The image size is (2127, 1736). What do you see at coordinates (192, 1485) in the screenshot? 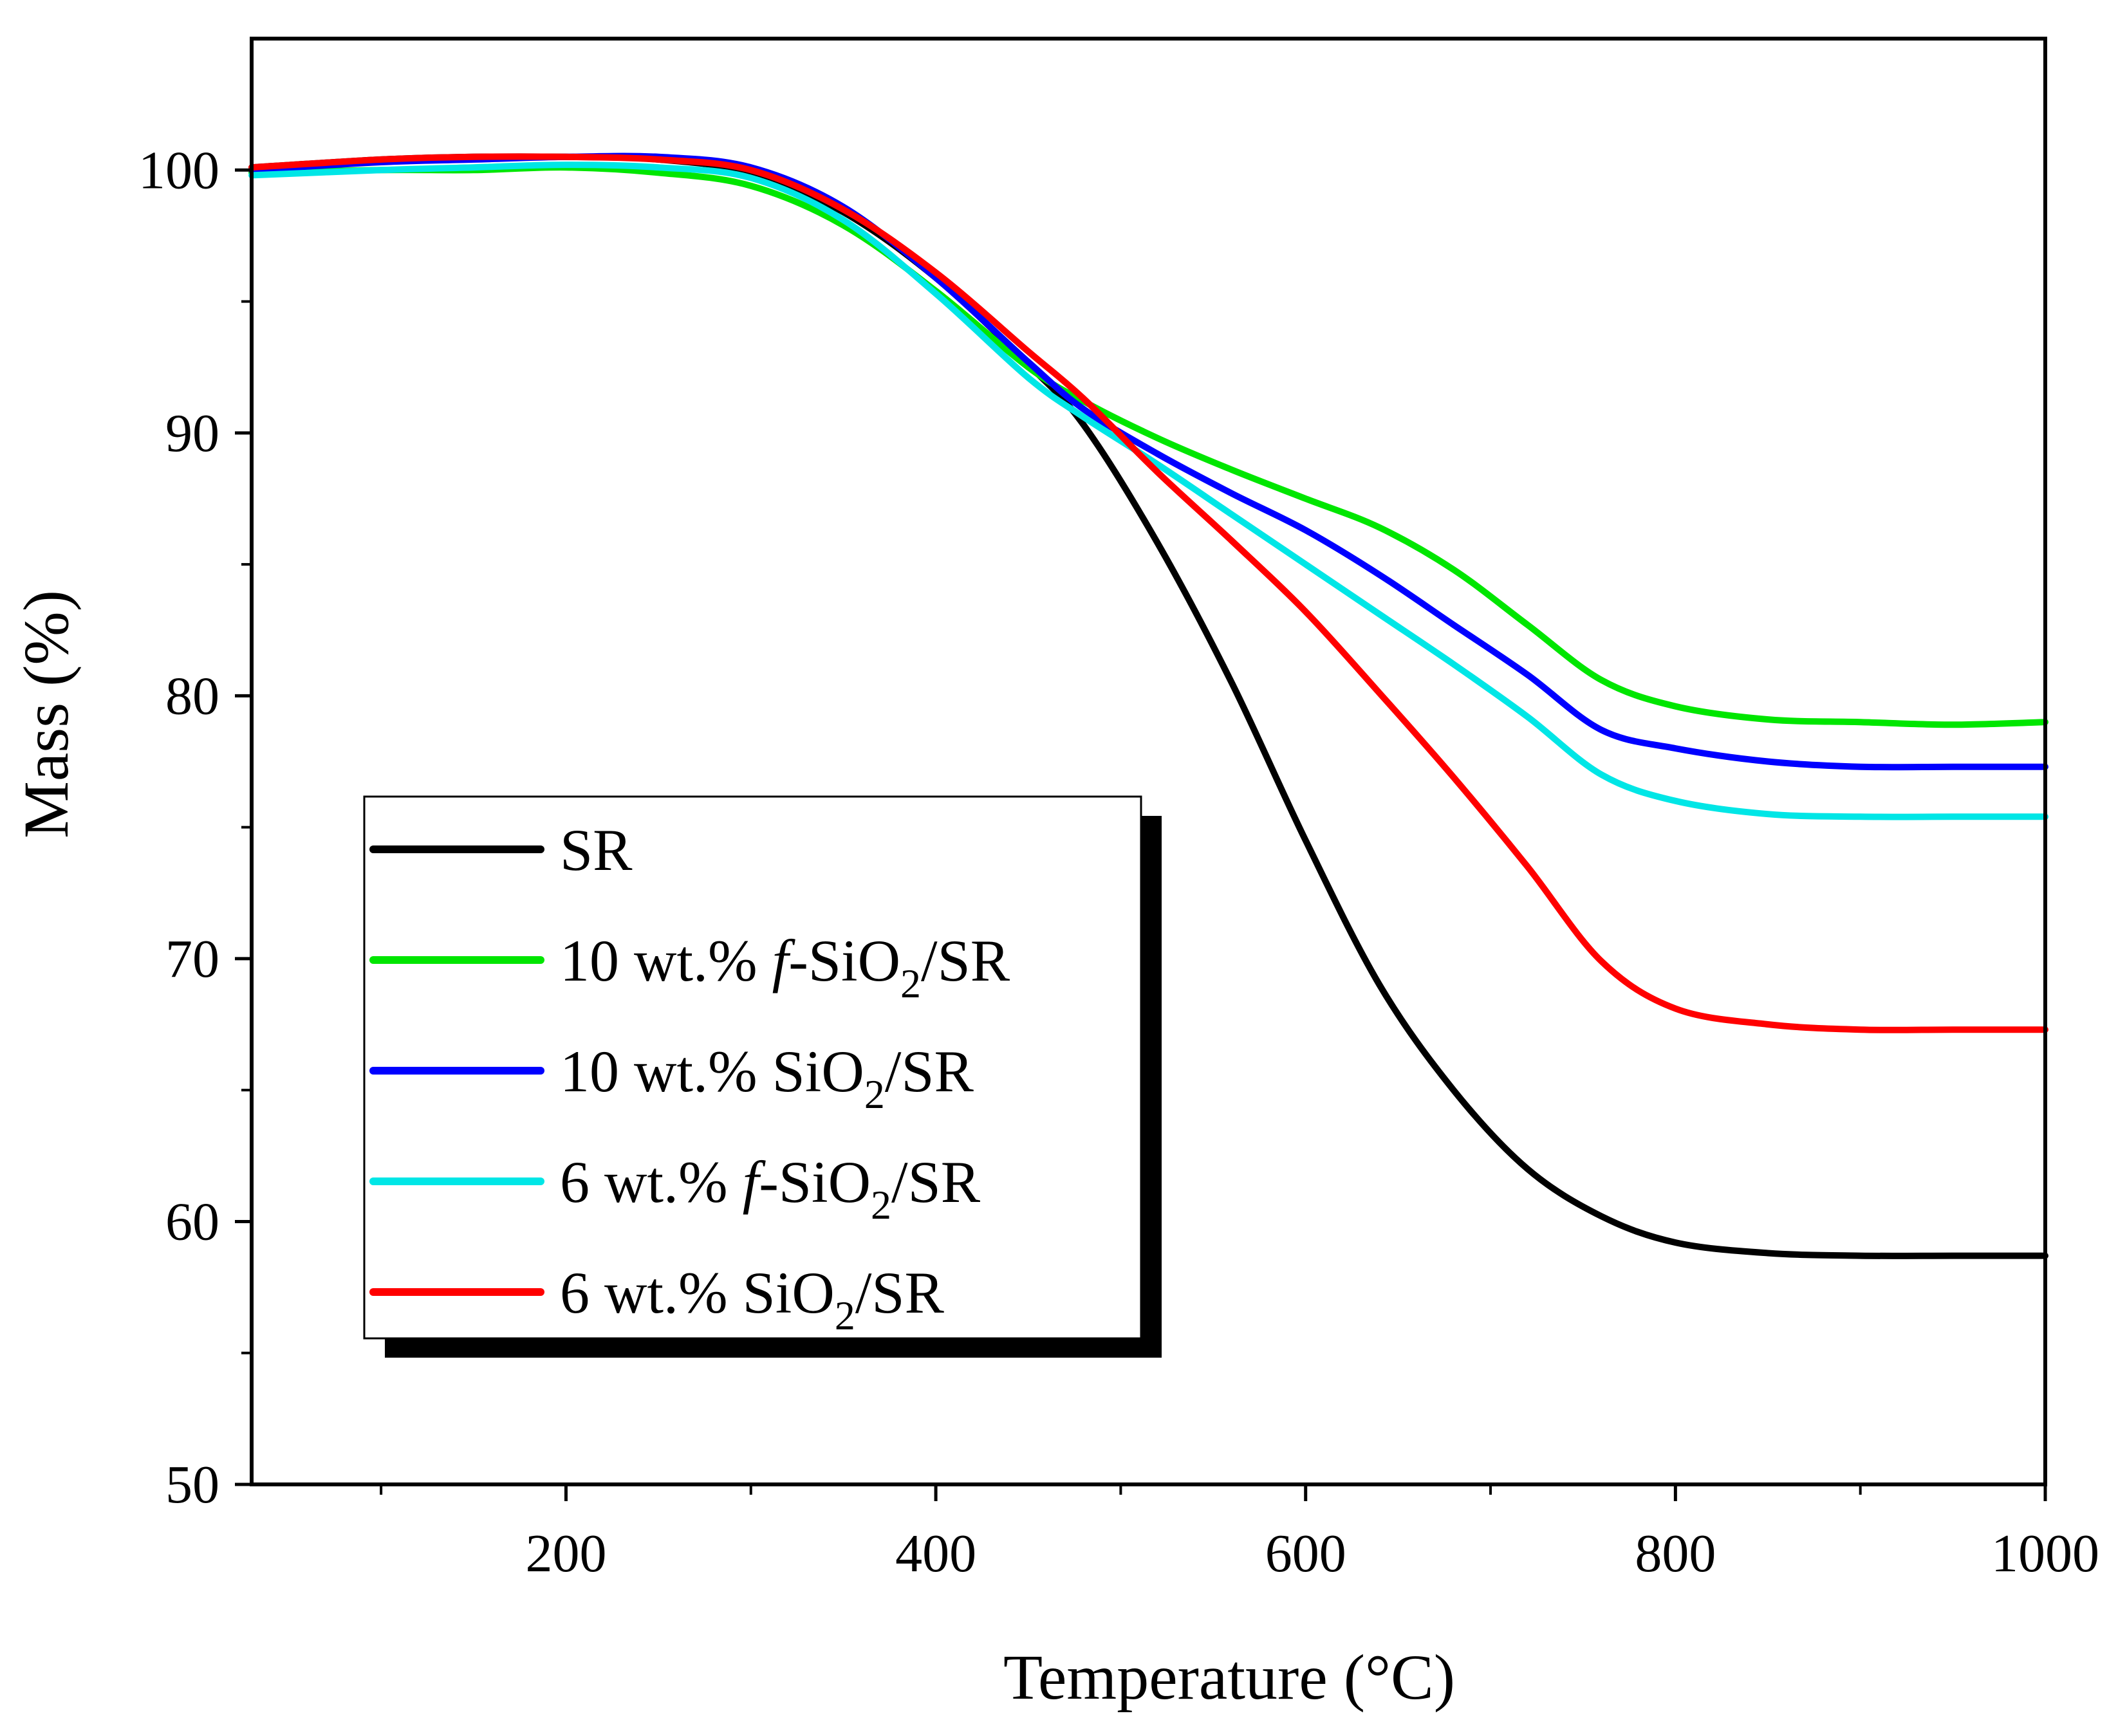
I see `y-tick-label: 50` at bounding box center [192, 1485].